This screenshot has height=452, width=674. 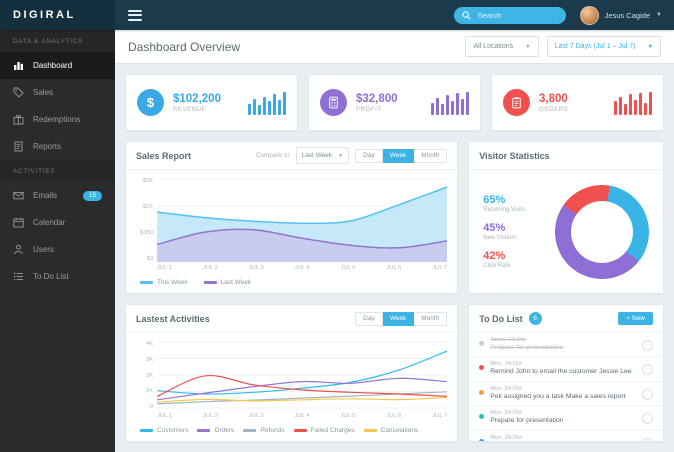 What do you see at coordinates (302, 220) in the screenshot?
I see `sales-area-chart` at bounding box center [302, 220].